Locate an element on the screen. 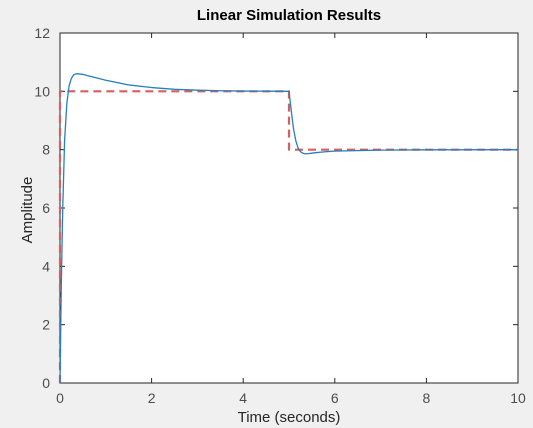 The image size is (533, 428). x-tick-label: 0 is located at coordinates (60, 398).